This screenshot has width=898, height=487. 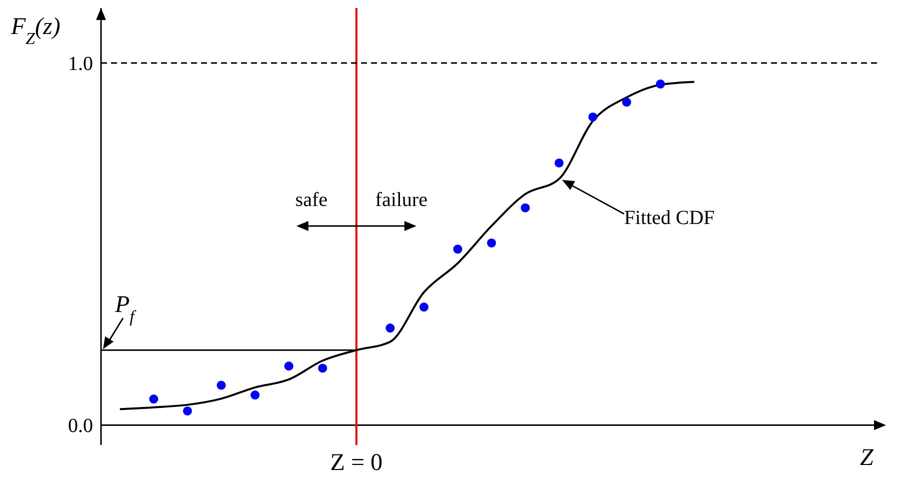 What do you see at coordinates (867, 458) in the screenshot?
I see `text: Z` at bounding box center [867, 458].